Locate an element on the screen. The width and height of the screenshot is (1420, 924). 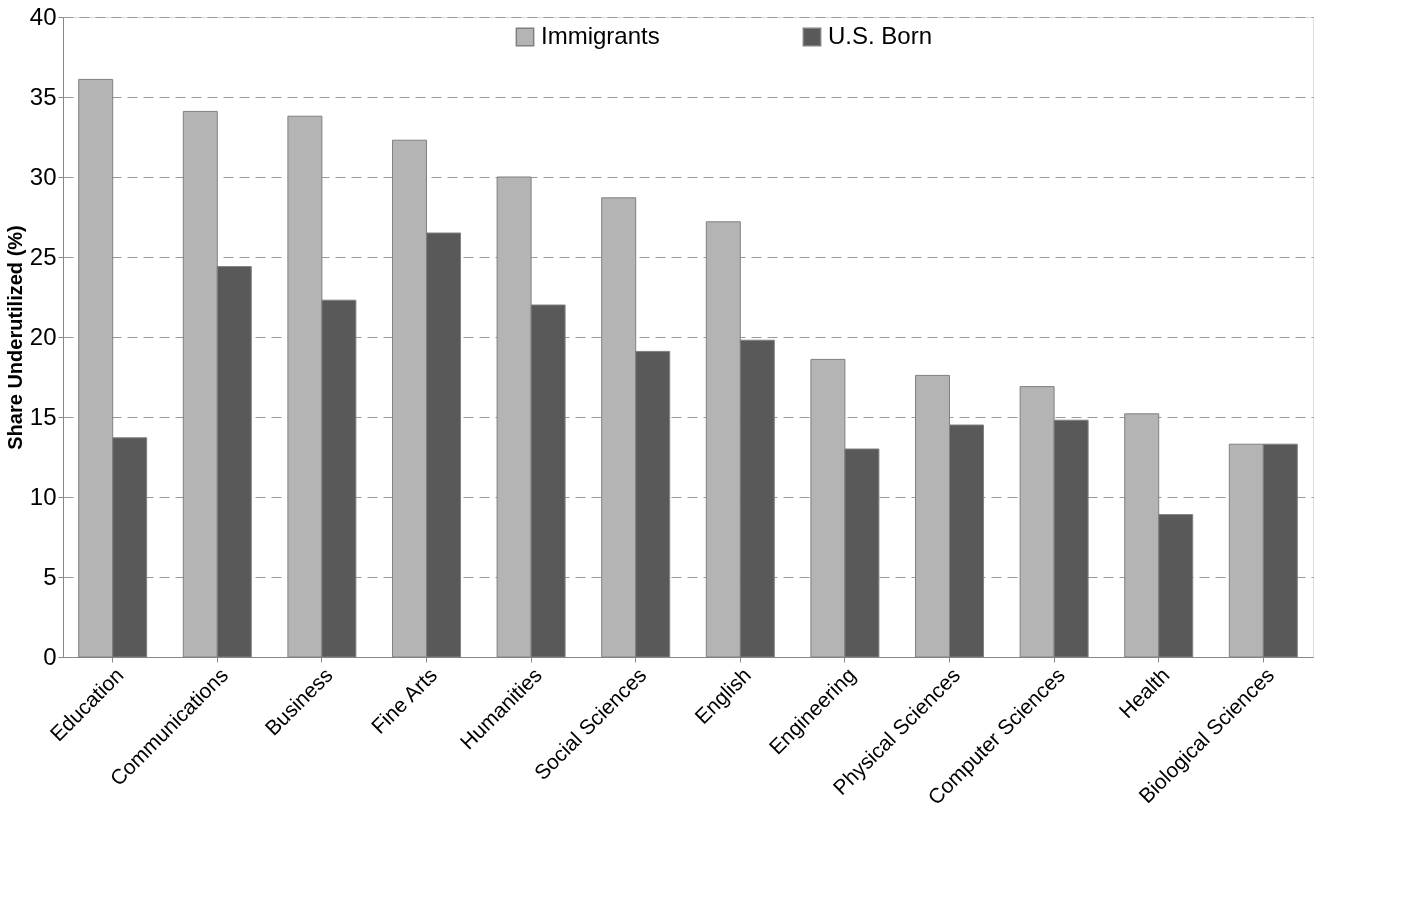
y-axis-title: Share Underutilized (%) is located at coordinates (14, 337).